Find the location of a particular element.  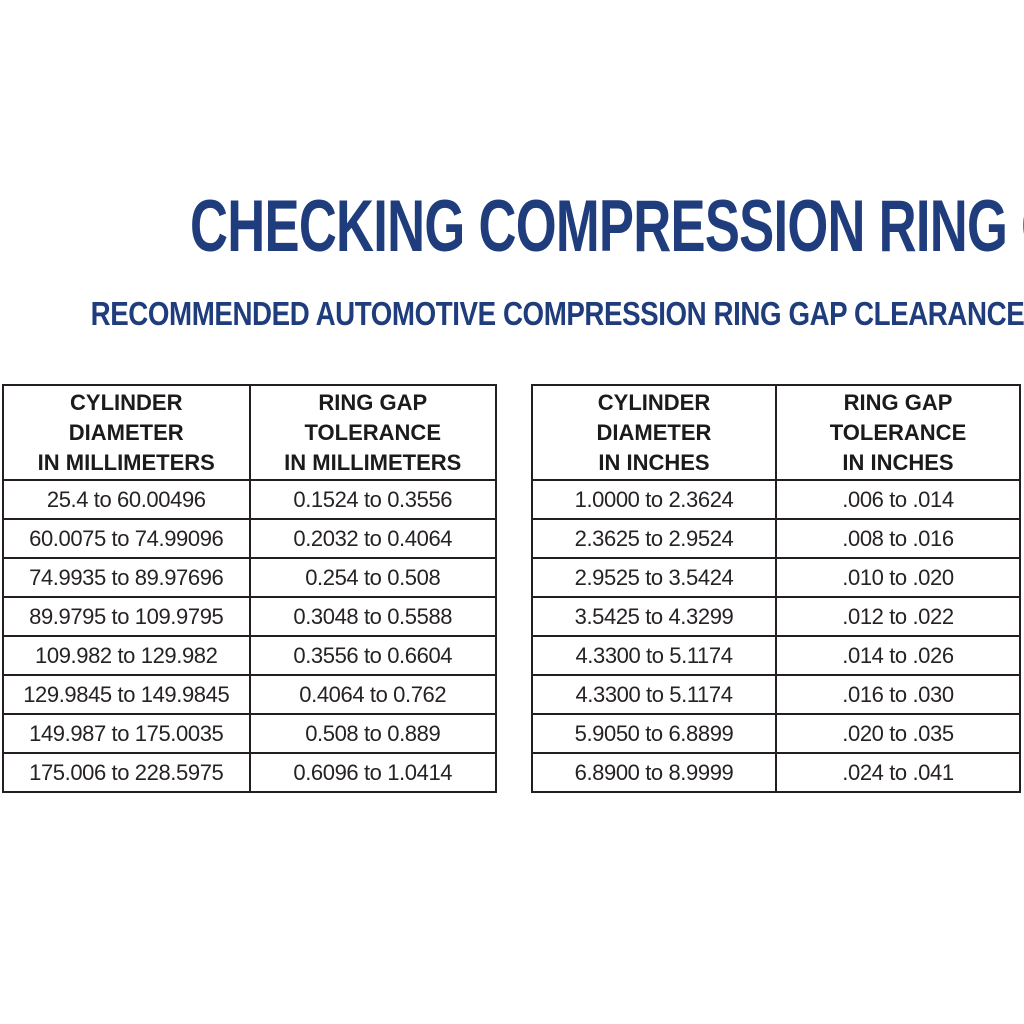

table-cell: 3.5425 to 4.3299 is located at coordinates (654, 616).